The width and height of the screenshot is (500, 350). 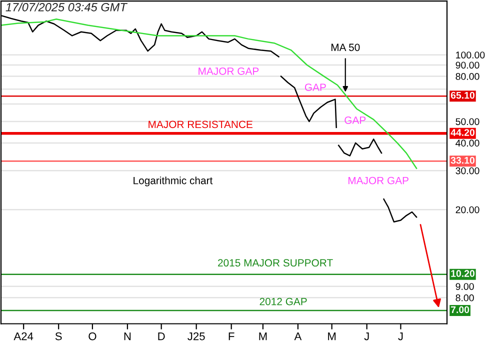 I want to click on y-tick-label: 30.00, so click(x=468, y=170).